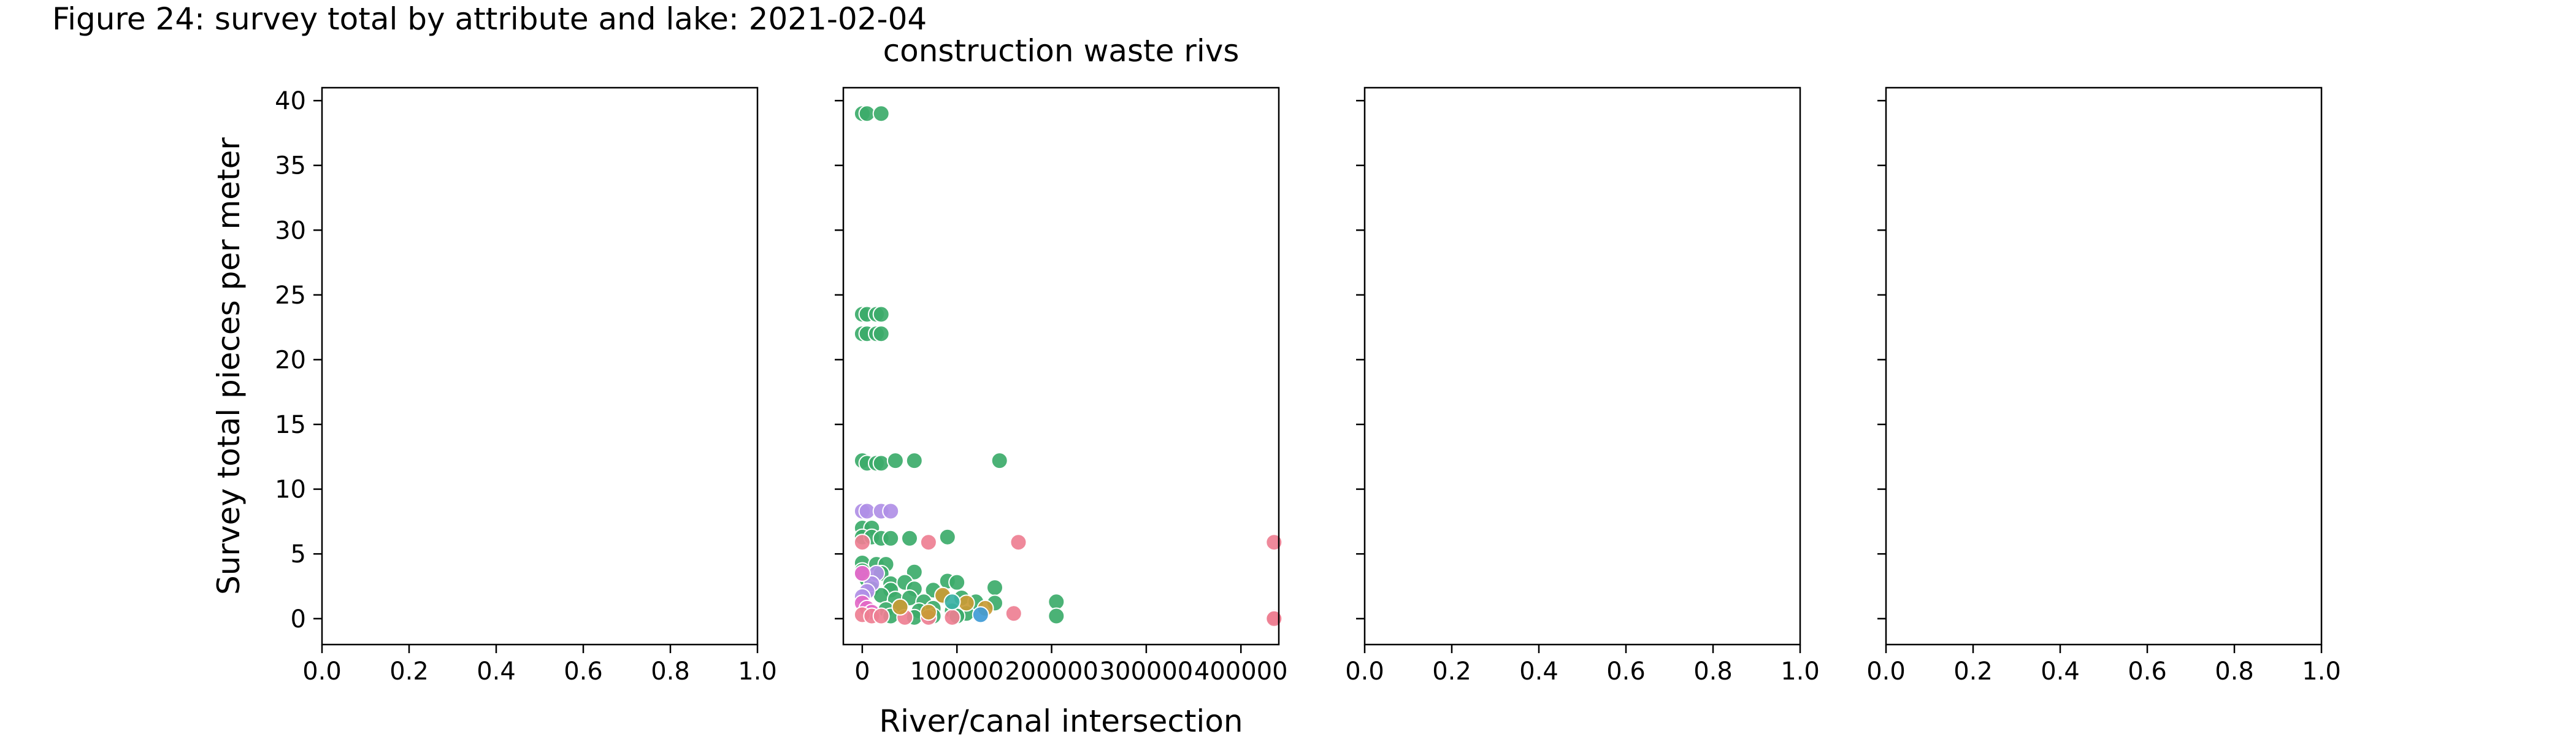 Image resolution: width=2576 pixels, height=739 pixels. I want to click on x-tick-label: 0, so click(862, 672).